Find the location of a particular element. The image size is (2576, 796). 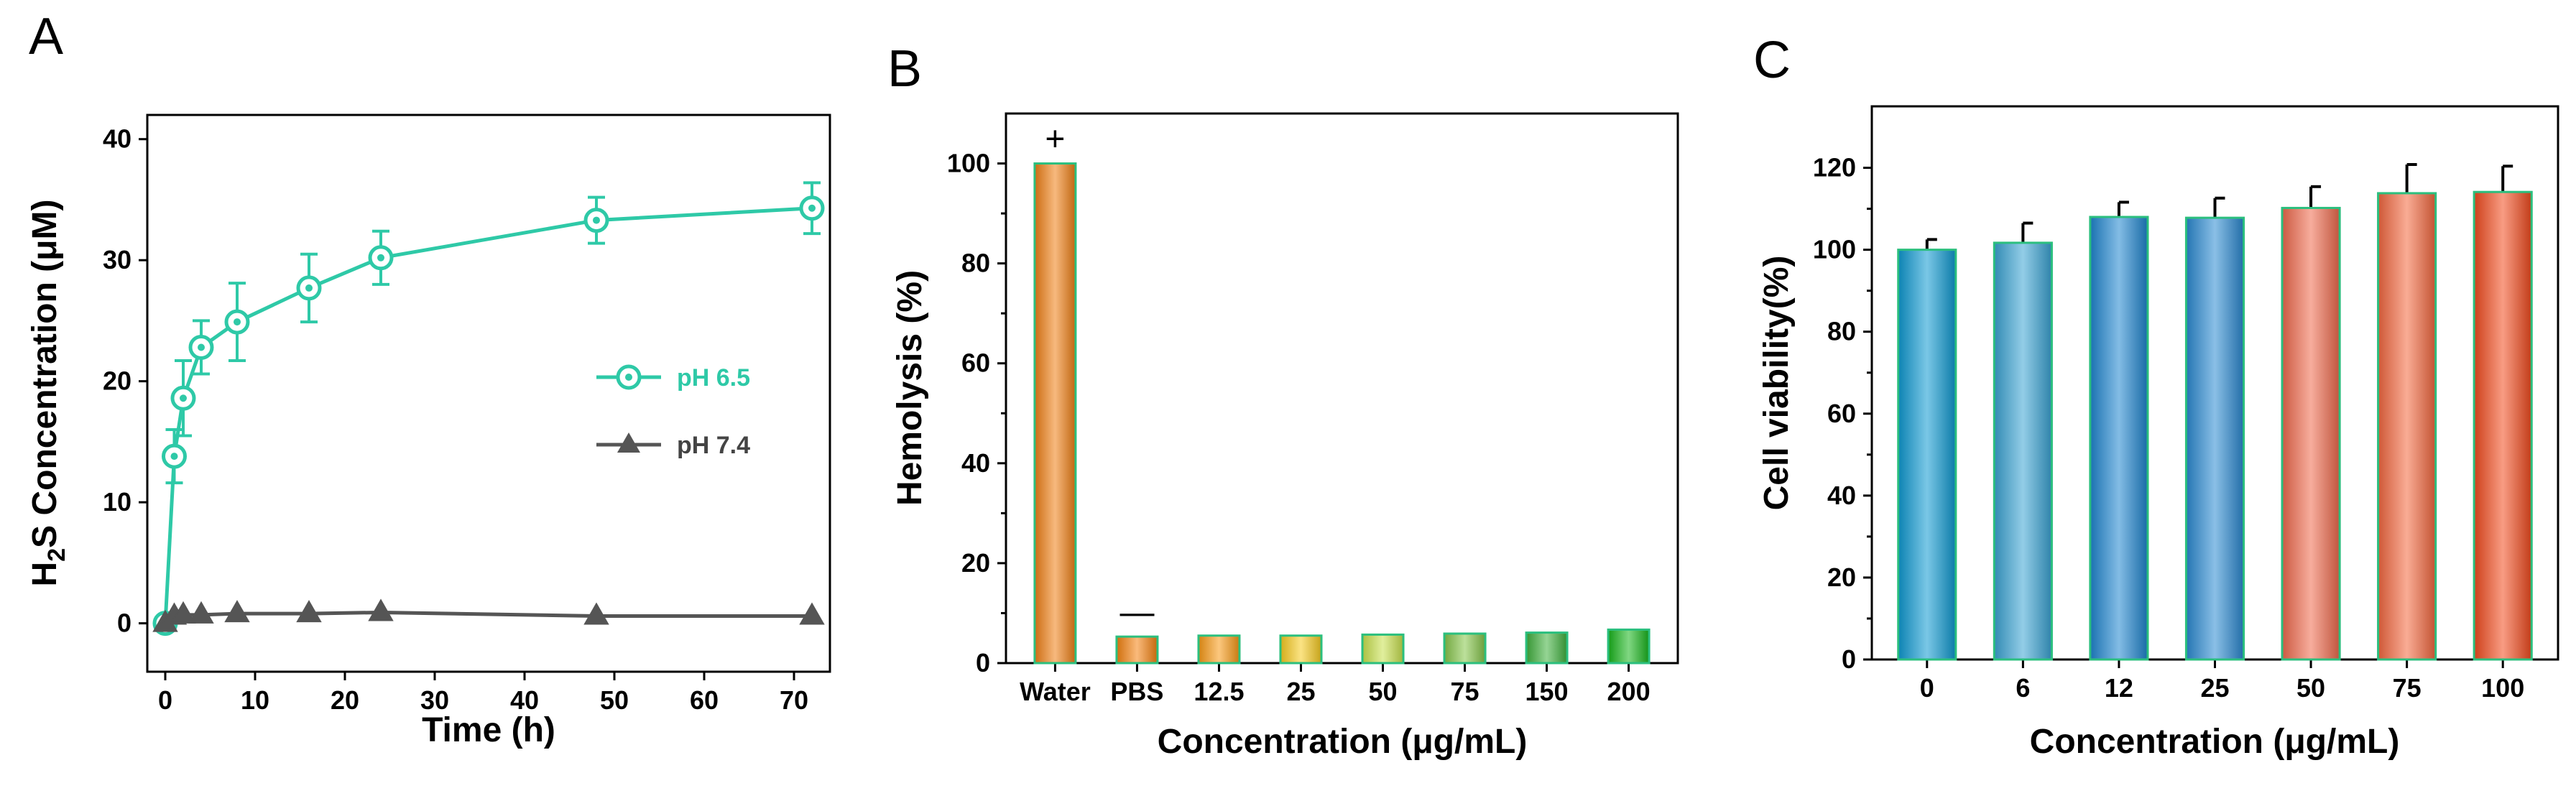

y-tick-label: 30 is located at coordinates (117, 259).